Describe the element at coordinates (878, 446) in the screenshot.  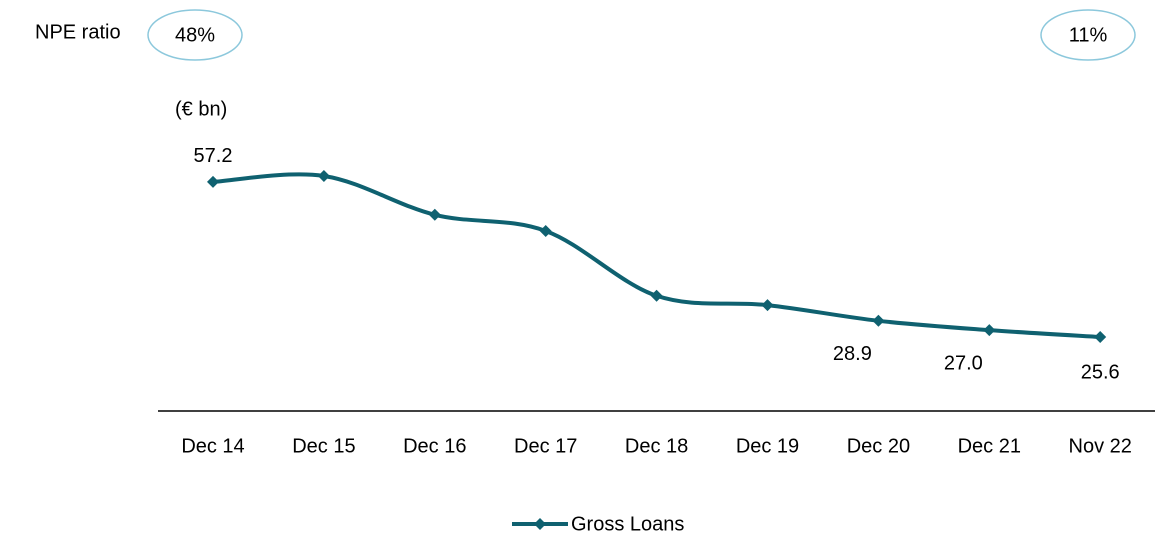
I see `x-tick-label: Dec 20` at that location.